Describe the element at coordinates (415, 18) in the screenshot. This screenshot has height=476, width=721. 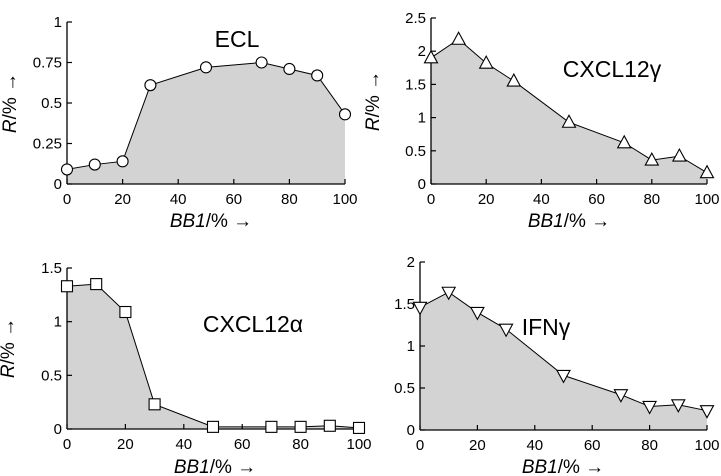
I see `y-tick-label: 2.5` at that location.